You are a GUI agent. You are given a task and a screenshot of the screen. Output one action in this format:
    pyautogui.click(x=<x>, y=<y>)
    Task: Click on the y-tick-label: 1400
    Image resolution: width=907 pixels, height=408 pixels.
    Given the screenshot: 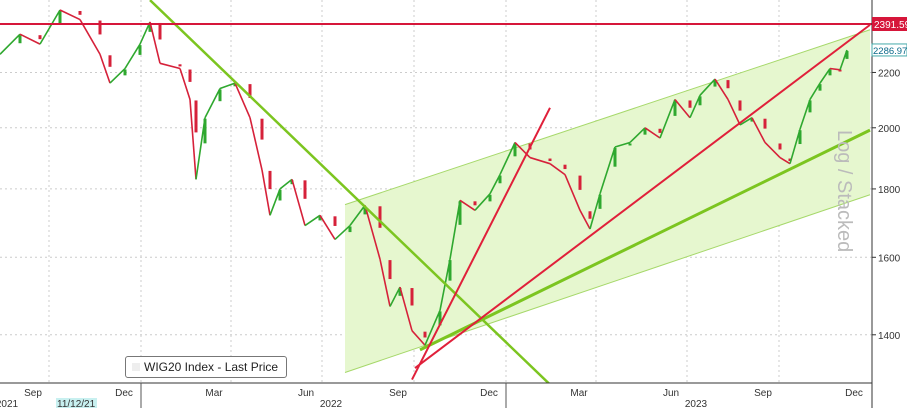 What is the action you would take?
    pyautogui.click(x=889, y=336)
    